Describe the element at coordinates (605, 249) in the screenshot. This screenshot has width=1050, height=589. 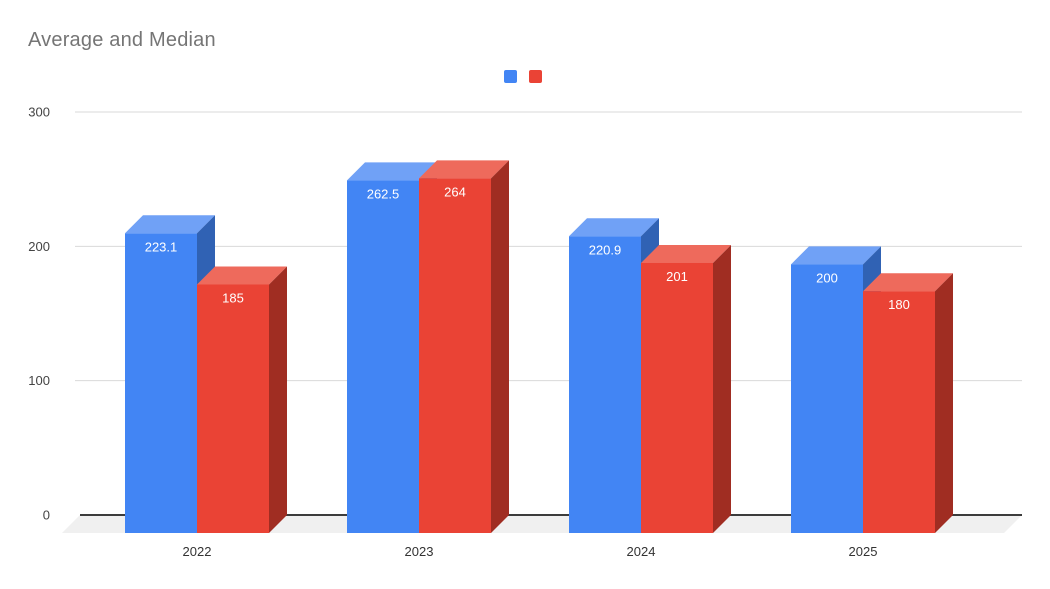
I see `bar-value-label: 220.9` at that location.